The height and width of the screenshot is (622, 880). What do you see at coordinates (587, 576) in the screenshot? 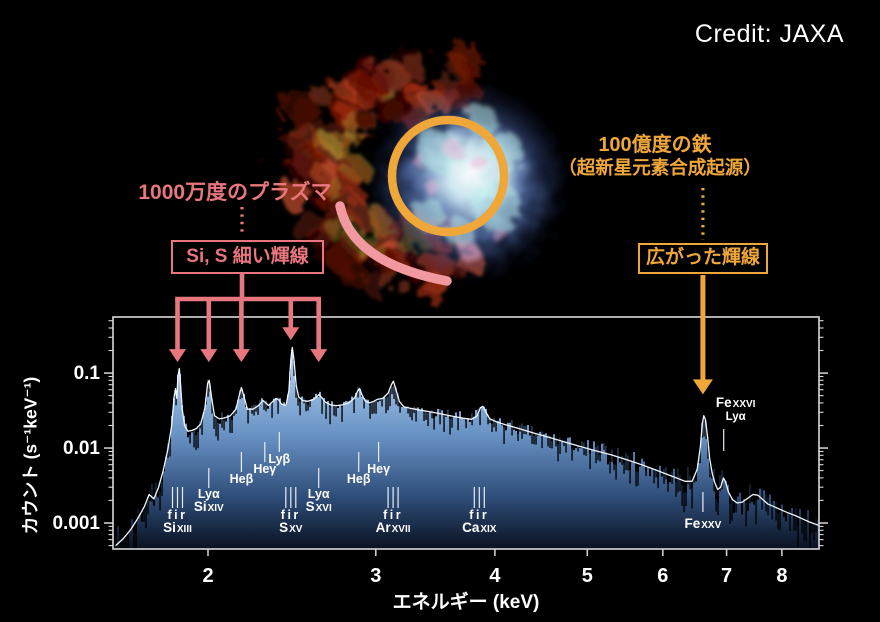
I see `svg-text: 5` at bounding box center [587, 576].